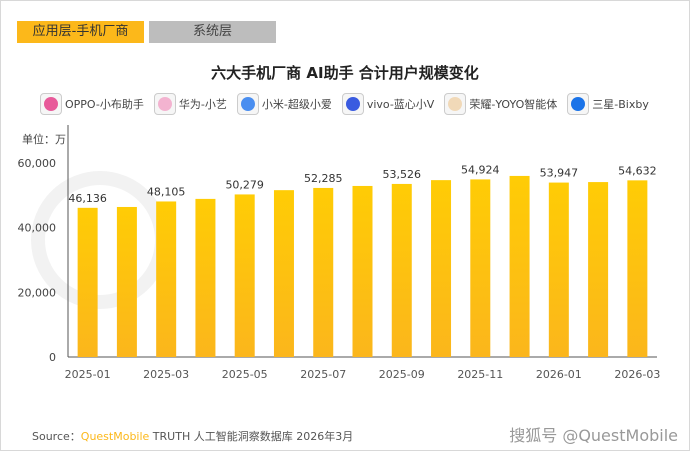 This screenshot has width=690, height=451. Describe the element at coordinates (593, 435) in the screenshot. I see `watermark: 搜狐号 @QuestMobile` at that location.